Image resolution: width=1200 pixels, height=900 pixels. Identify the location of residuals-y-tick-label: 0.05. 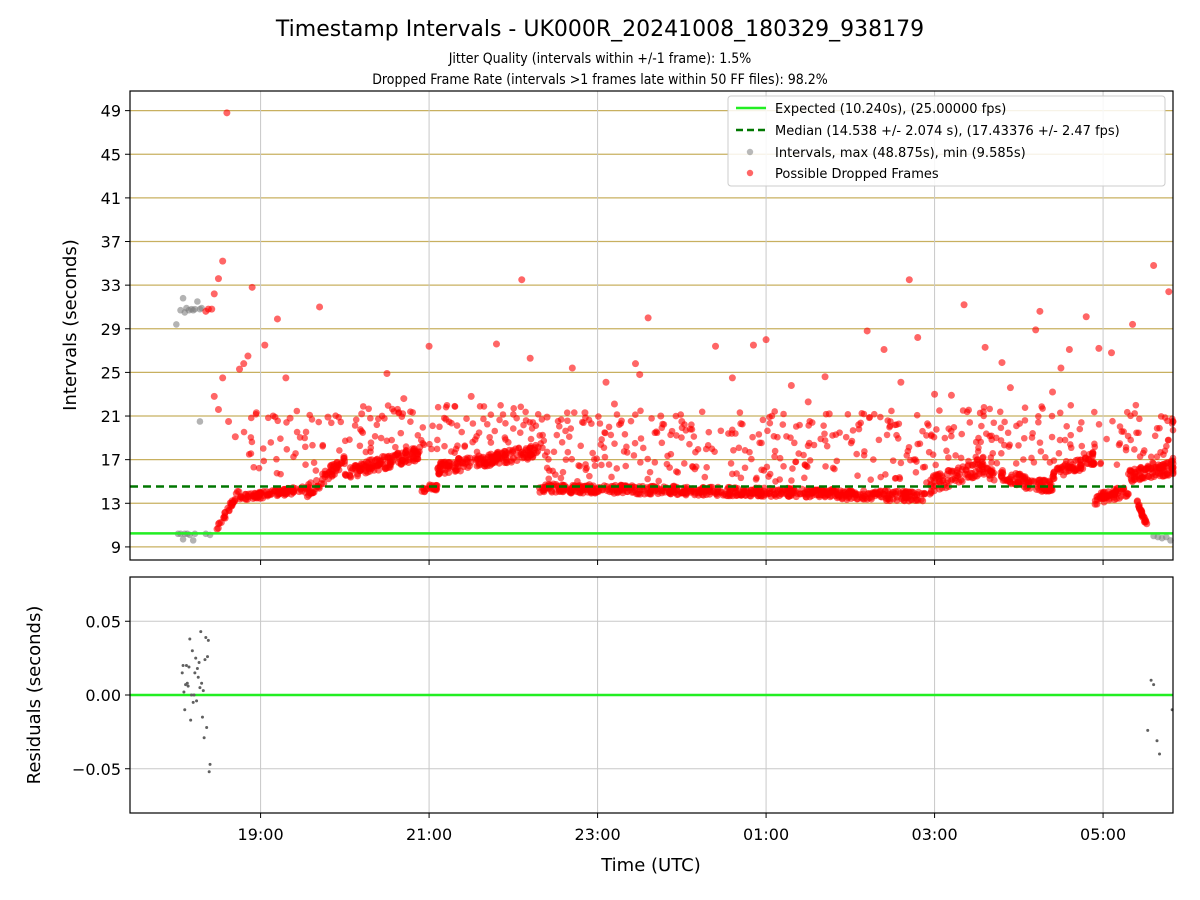
(103, 621).